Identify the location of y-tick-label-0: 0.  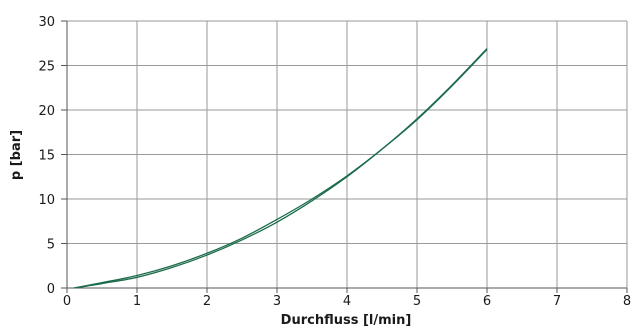
(51, 289).